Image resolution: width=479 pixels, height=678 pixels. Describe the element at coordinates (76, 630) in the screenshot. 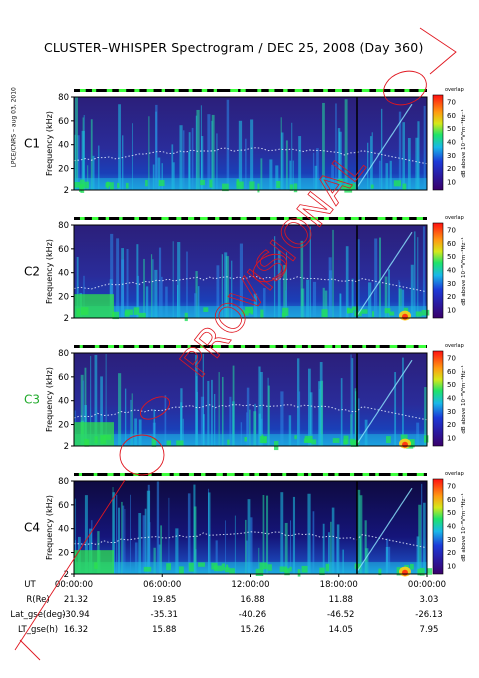

I see `ephemeris-value: 16.32` at that location.